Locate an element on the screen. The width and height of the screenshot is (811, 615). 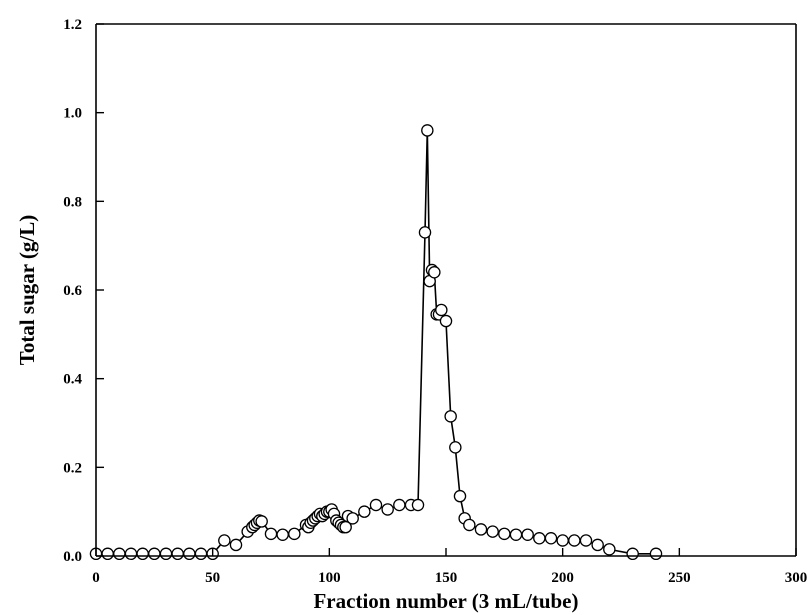
x-tick-label: 50 is located at coordinates (212, 578).